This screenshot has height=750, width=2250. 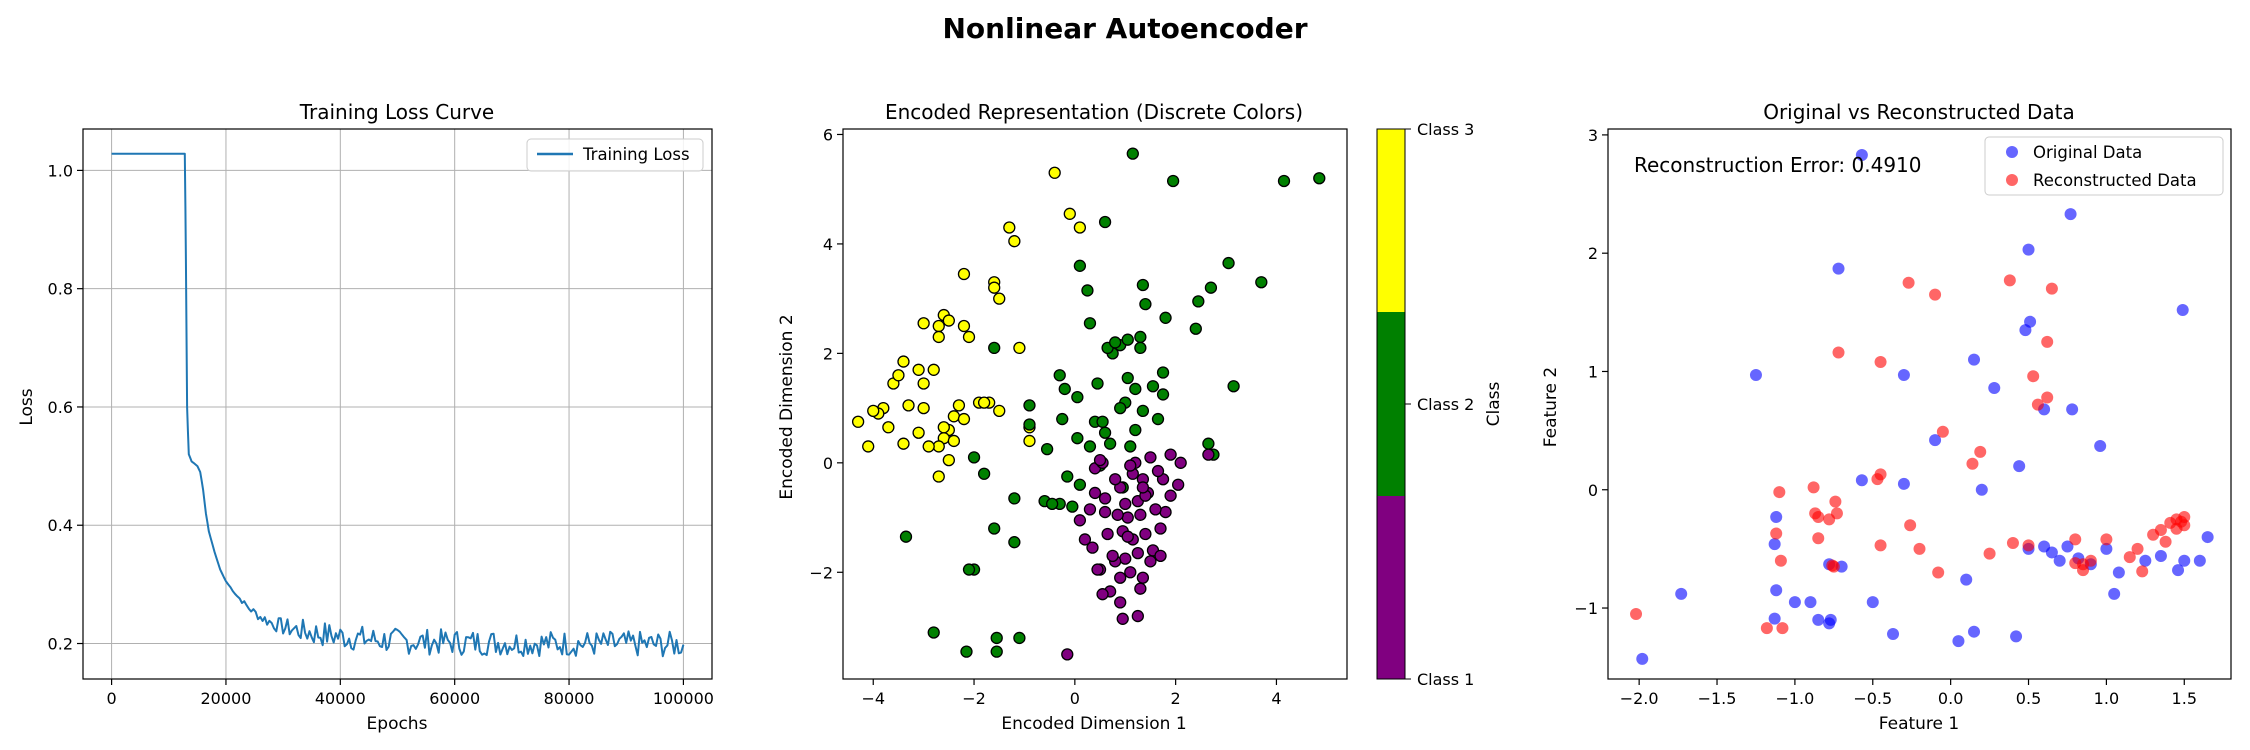 What do you see at coordinates (1075, 698) in the screenshot?
I see `x-tick-label: 0` at bounding box center [1075, 698].